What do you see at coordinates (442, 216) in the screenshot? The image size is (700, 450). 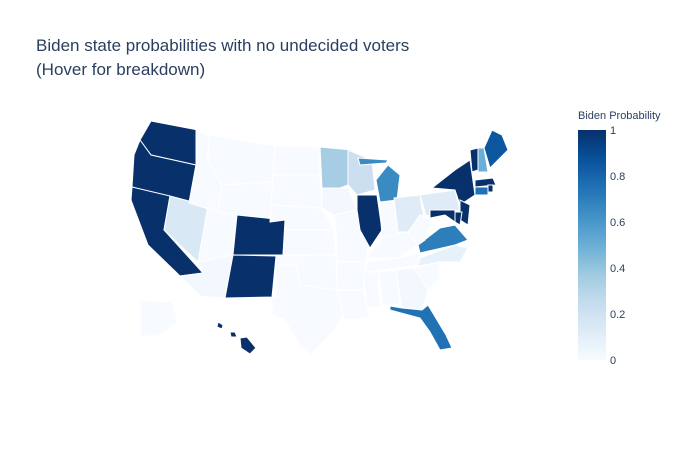 I see `state-md` at bounding box center [442, 216].